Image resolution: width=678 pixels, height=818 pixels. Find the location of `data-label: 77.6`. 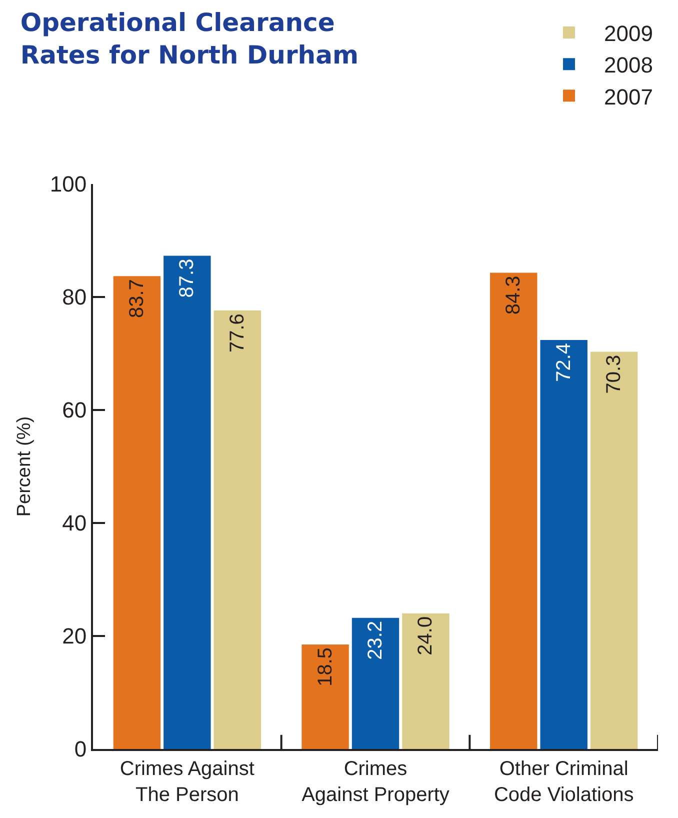

data-label: 77.6 is located at coordinates (237, 333).